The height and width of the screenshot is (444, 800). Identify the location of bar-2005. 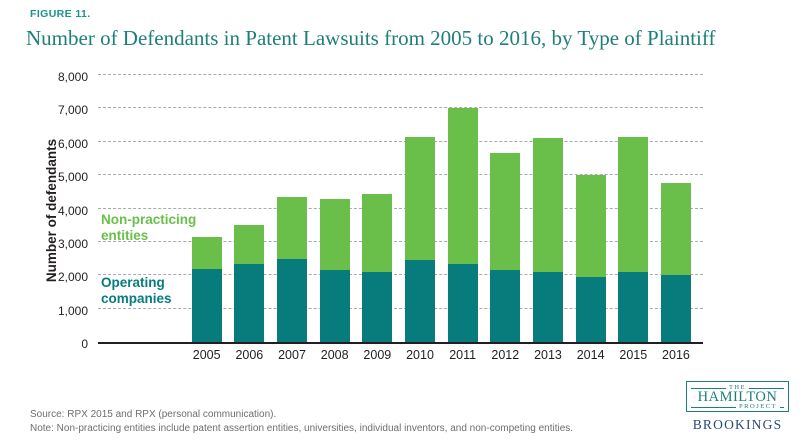
(206, 289).